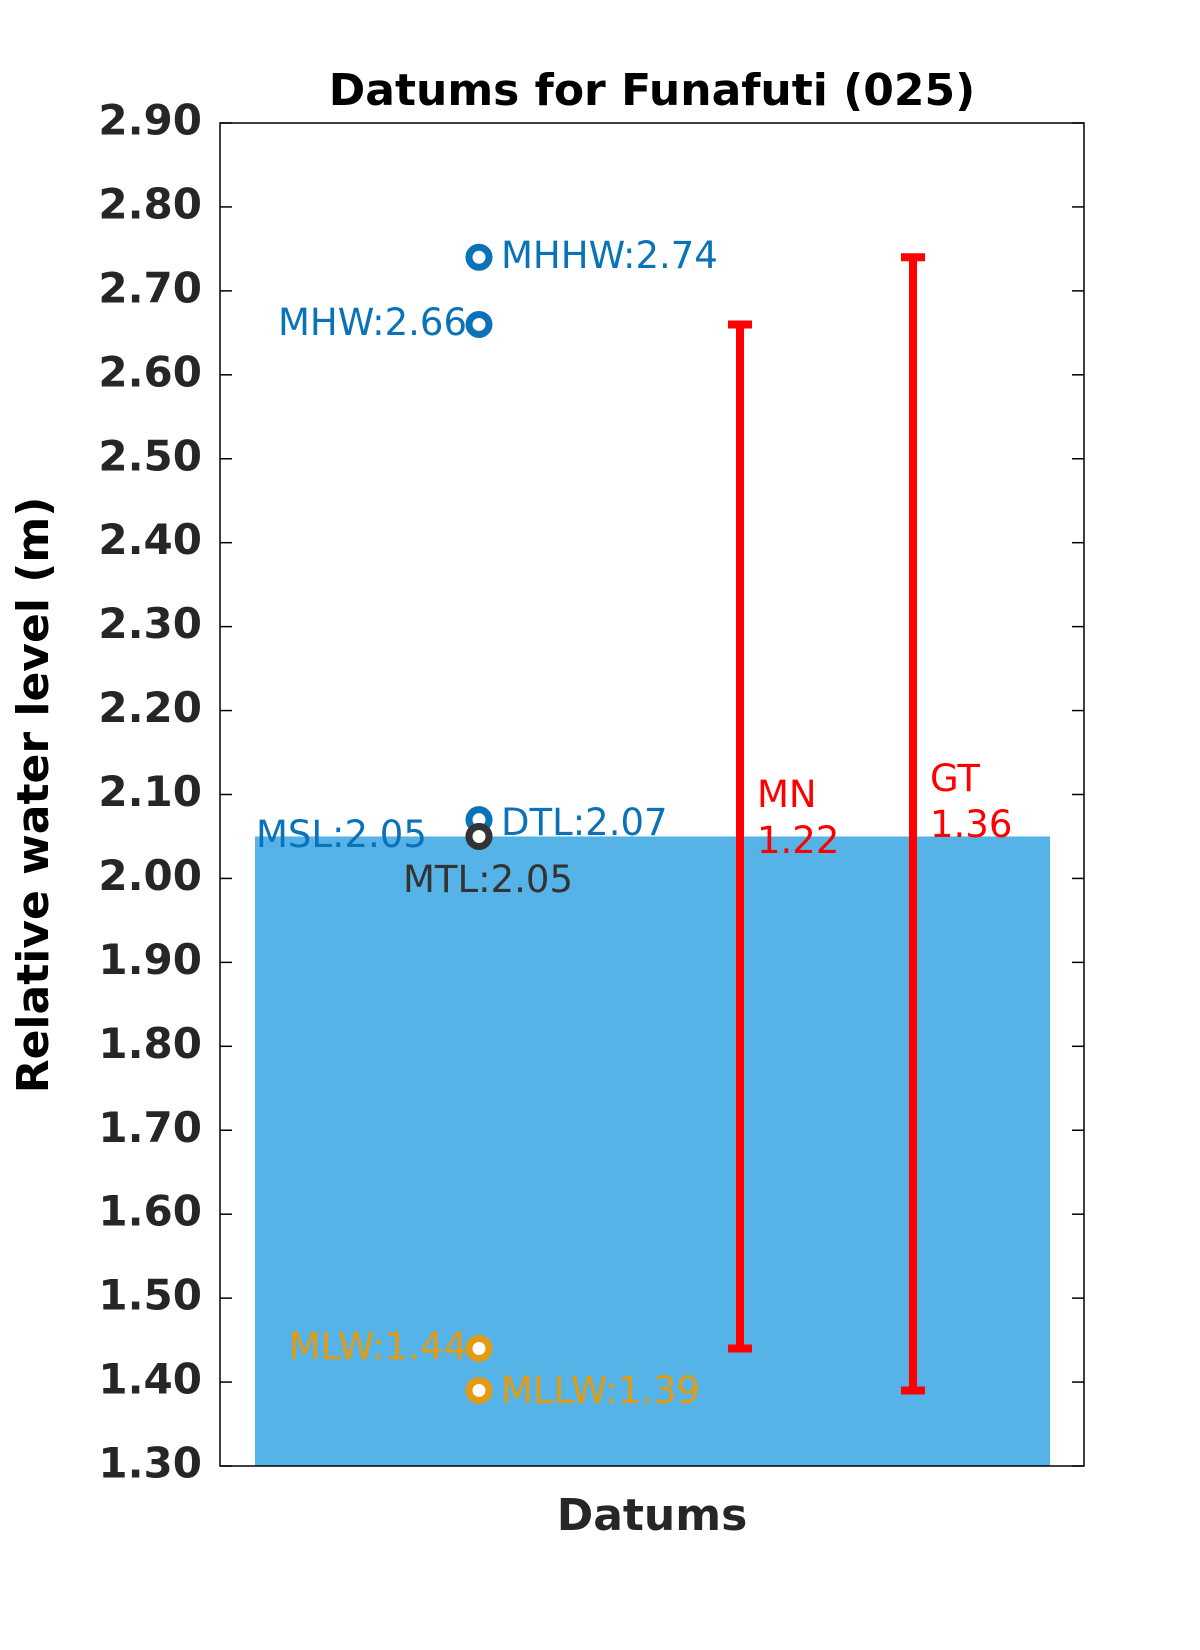 The height and width of the screenshot is (1650, 1200). What do you see at coordinates (150, 120) in the screenshot?
I see `y-tick-label: 2.90` at bounding box center [150, 120].